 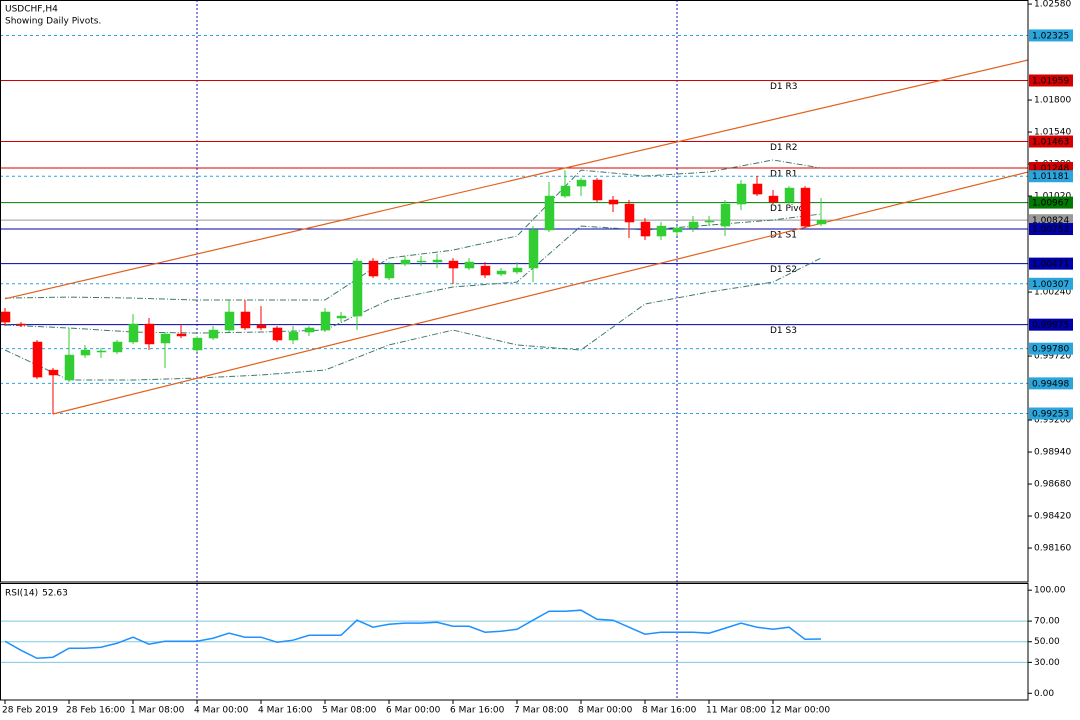 I want to click on x-tick-label: 28 Feb 16:00, so click(x=95, y=711).